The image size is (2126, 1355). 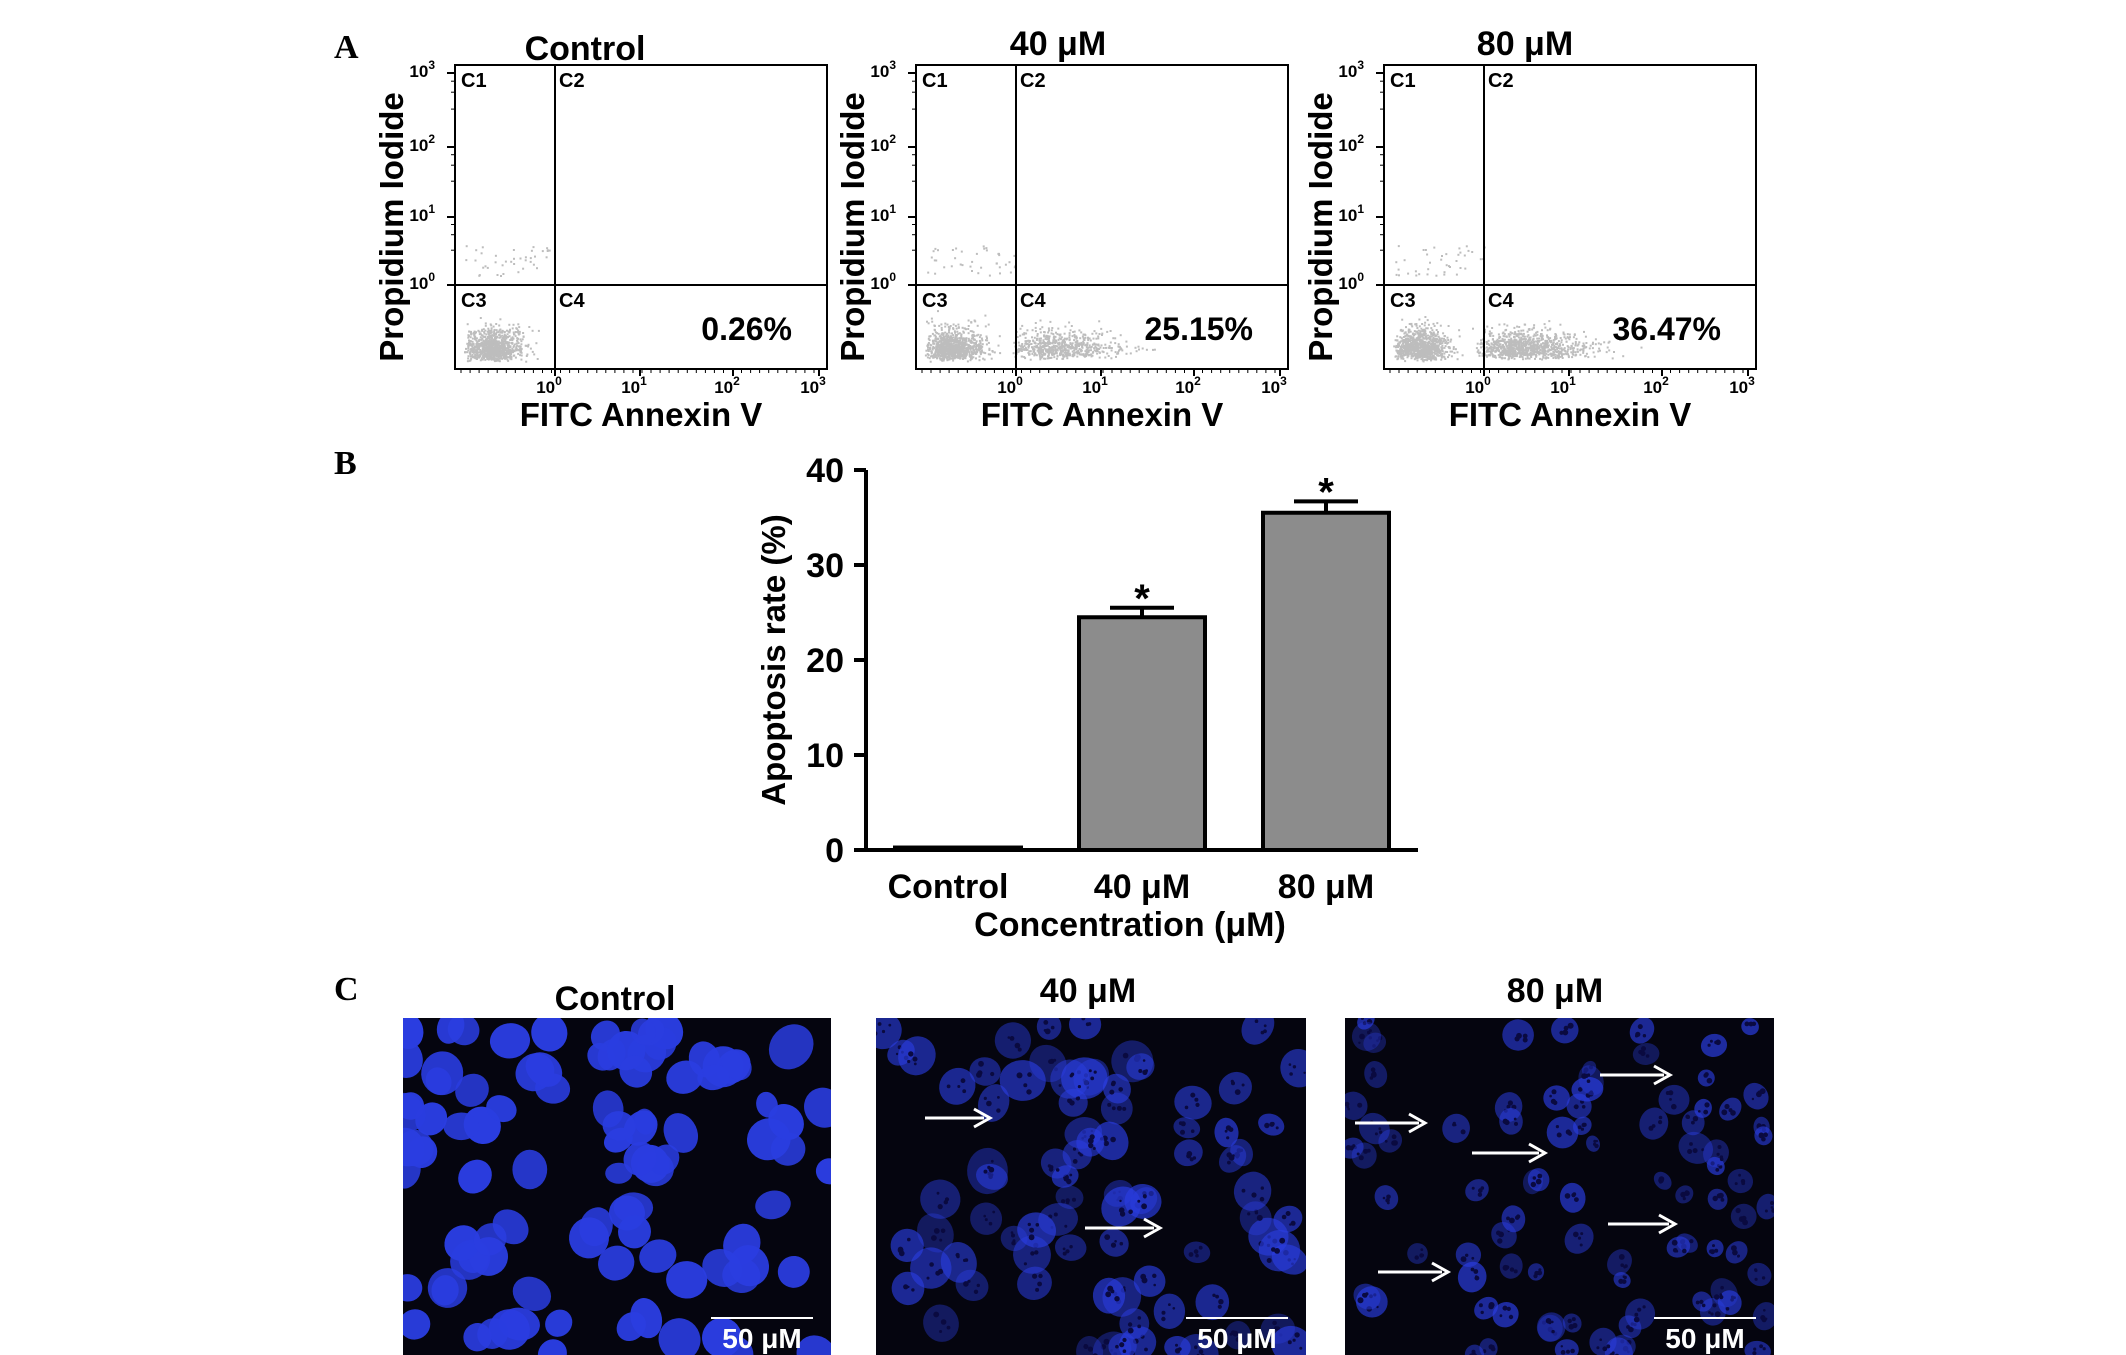 What do you see at coordinates (1326, 887) in the screenshot?
I see `x-tick-label: 80 μM` at bounding box center [1326, 887].